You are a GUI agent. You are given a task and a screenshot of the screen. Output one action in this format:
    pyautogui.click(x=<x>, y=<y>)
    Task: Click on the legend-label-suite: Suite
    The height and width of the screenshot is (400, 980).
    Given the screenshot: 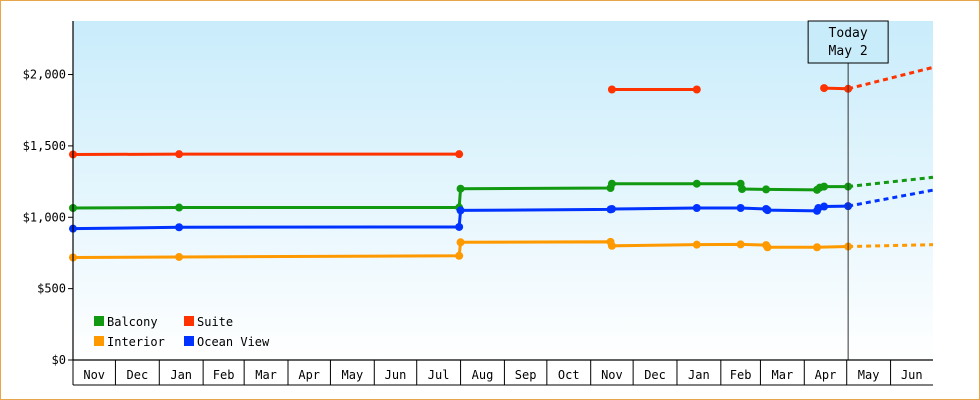 What is the action you would take?
    pyautogui.click(x=215, y=322)
    